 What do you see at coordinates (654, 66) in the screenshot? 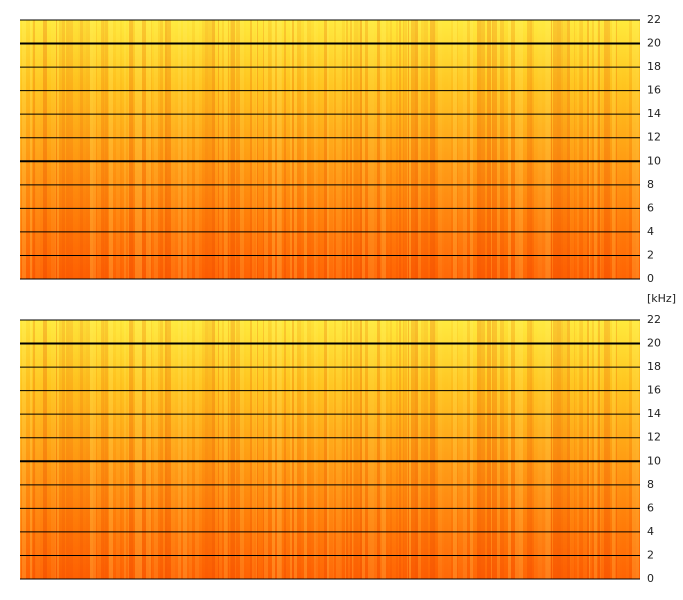
I see `y-tick-label: 18` at bounding box center [654, 66].